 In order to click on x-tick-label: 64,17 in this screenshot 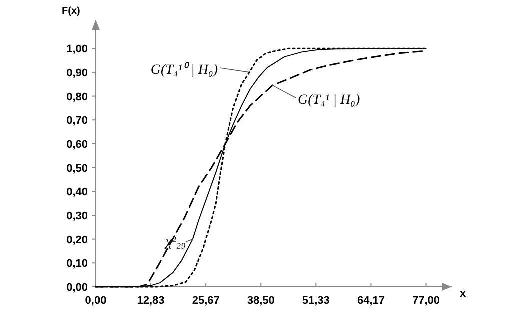, I will do `click(371, 301)`.